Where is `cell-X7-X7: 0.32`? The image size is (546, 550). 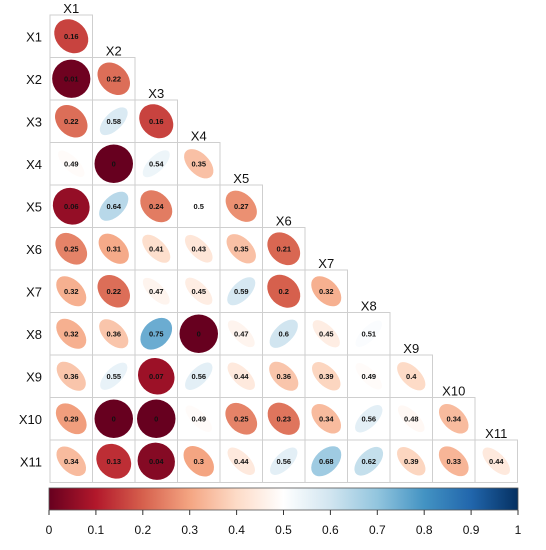
cell-X7-X7: 0.32 is located at coordinates (326, 291).